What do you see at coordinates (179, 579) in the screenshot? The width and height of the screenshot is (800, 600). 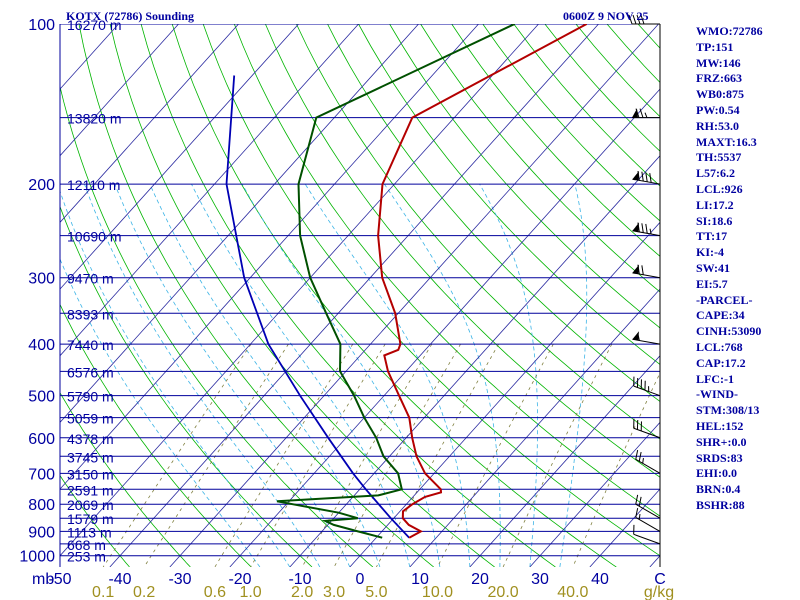 I see `temperature-tick-label: -30` at bounding box center [179, 579].